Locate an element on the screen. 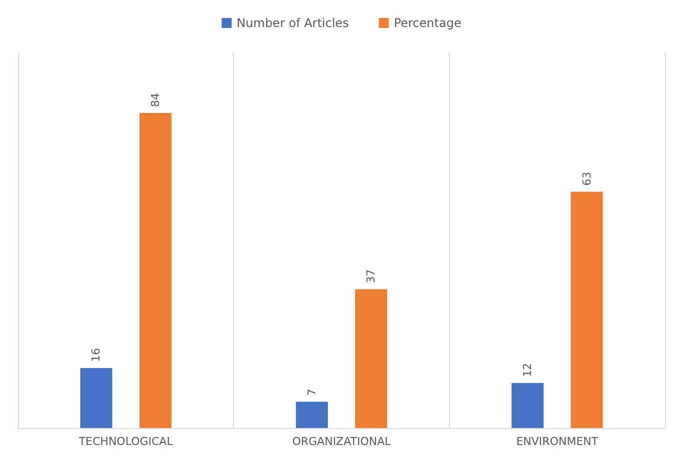  data-label: 16 is located at coordinates (96, 355).